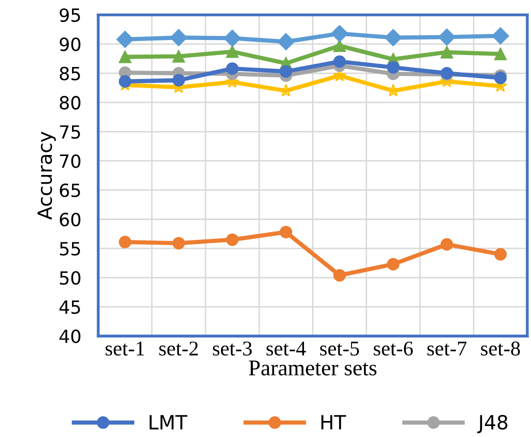 The width and height of the screenshot is (531, 437). Describe the element at coordinates (70, 15) in the screenshot. I see `y-tick-label: 95` at that location.